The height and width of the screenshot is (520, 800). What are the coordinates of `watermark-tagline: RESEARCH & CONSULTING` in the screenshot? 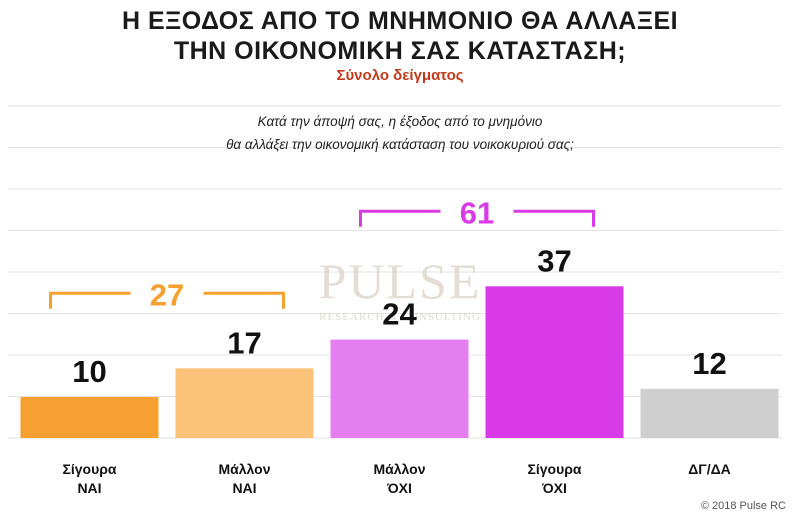 It's located at (400, 317).